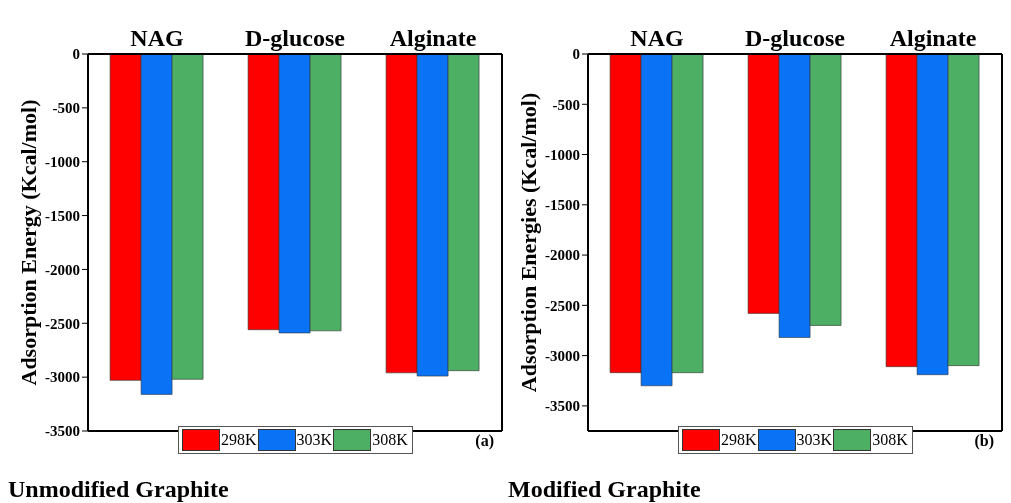 Image resolution: width=1011 pixels, height=503 pixels. What do you see at coordinates (528, 242) in the screenshot?
I see `y-axis-title: Adsorption Energies (Kcal/mol)` at bounding box center [528, 242].